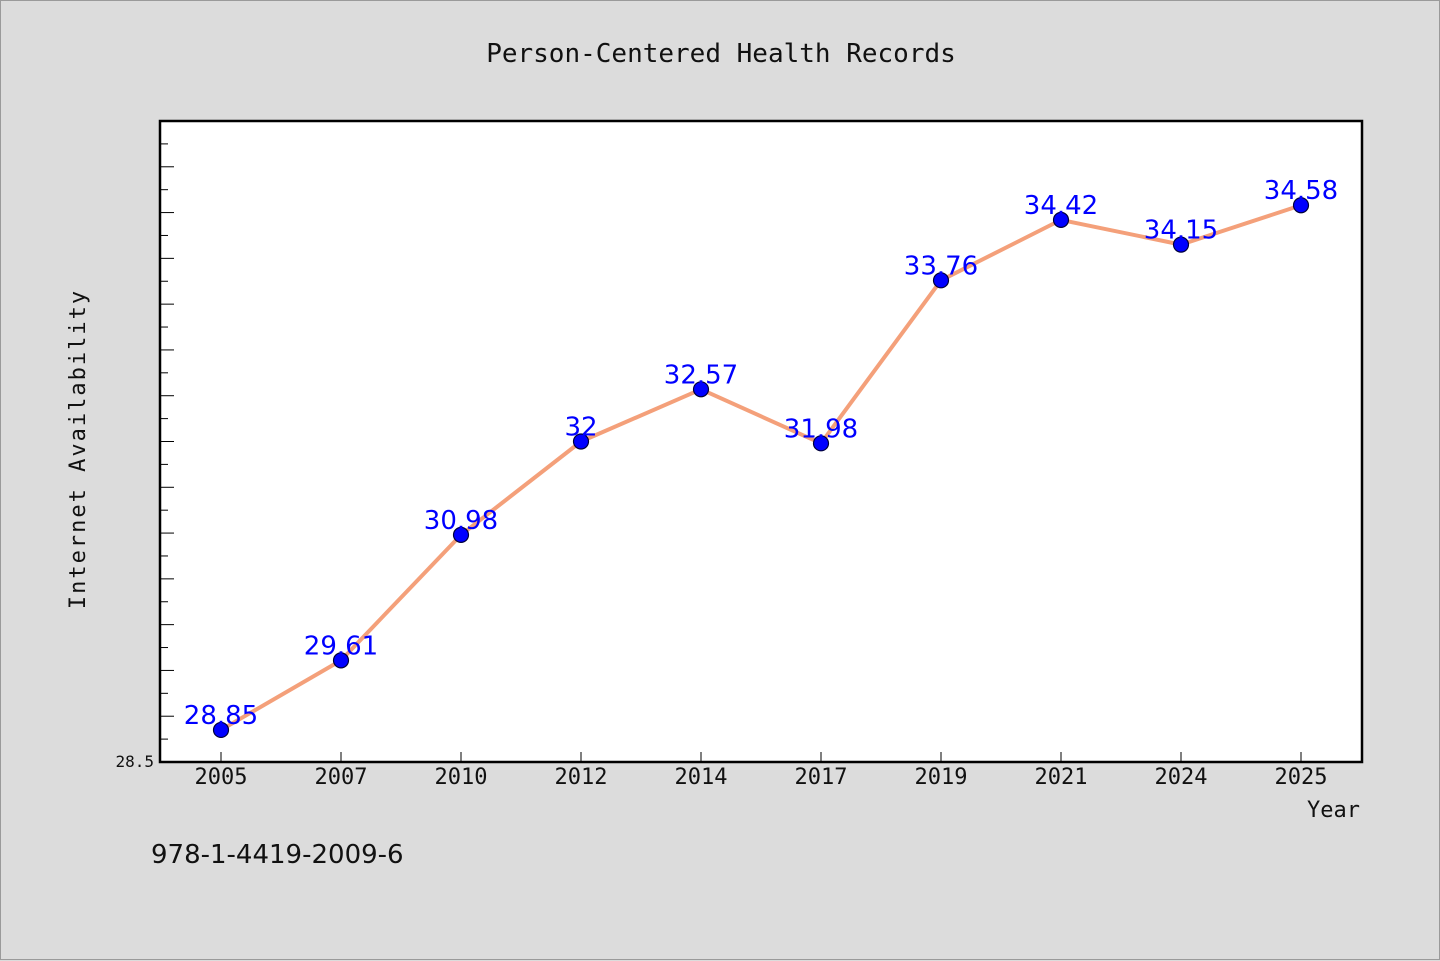 This screenshot has width=1440, height=961. I want to click on data-label: 32, so click(580, 428).